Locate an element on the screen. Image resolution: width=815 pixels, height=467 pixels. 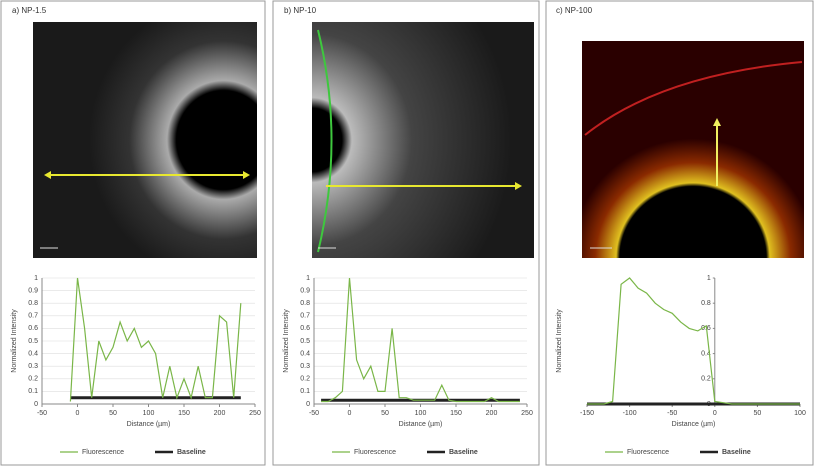
micrograph-c is located at coordinates (693, 149).